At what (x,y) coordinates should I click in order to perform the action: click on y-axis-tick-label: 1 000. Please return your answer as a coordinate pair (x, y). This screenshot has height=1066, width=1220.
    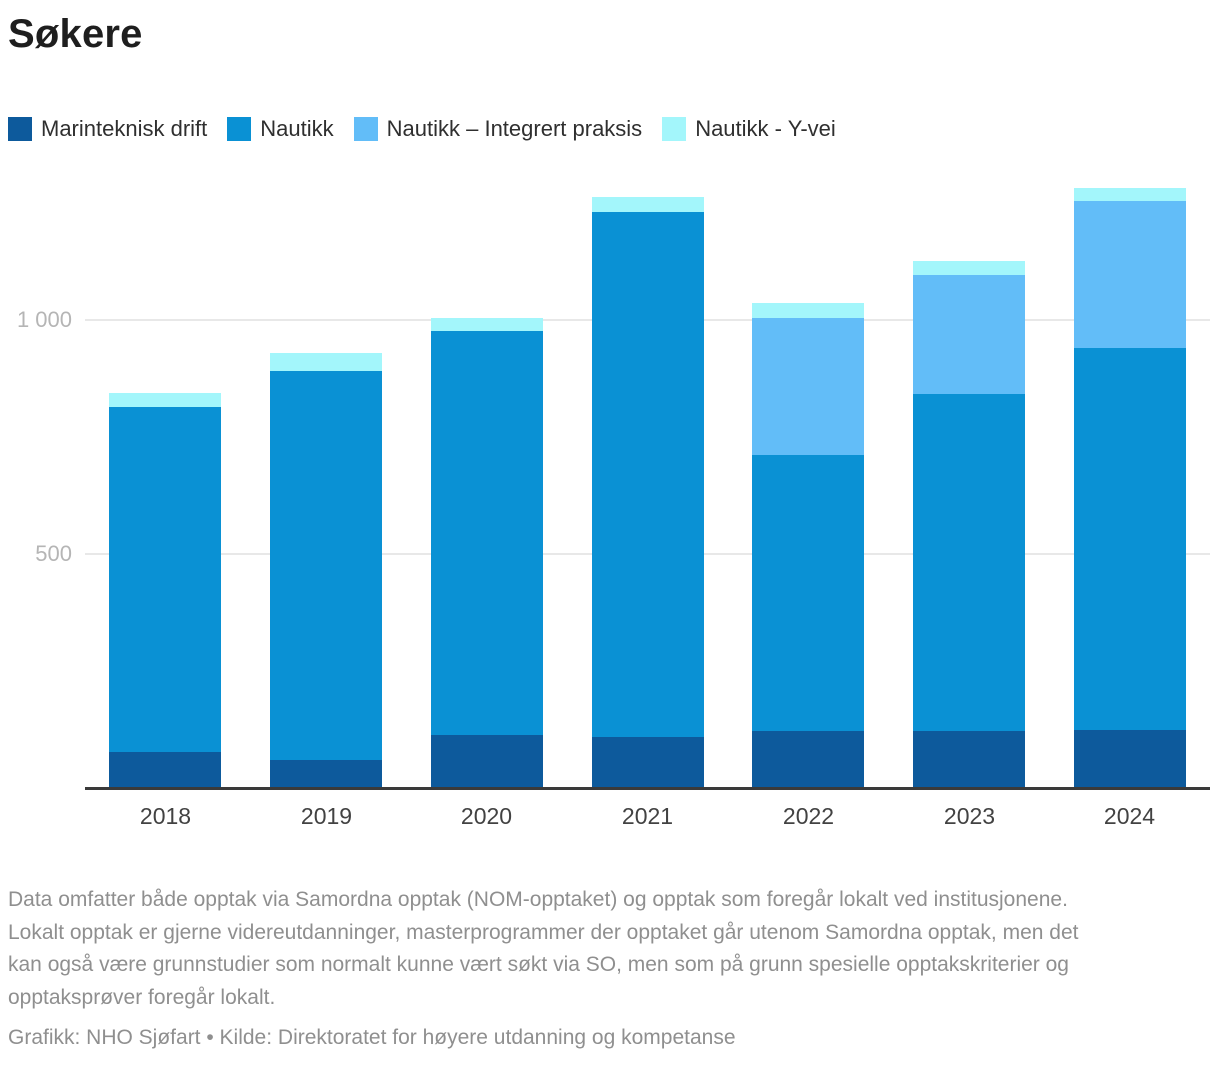
    Looking at the image, I should click on (44, 319).